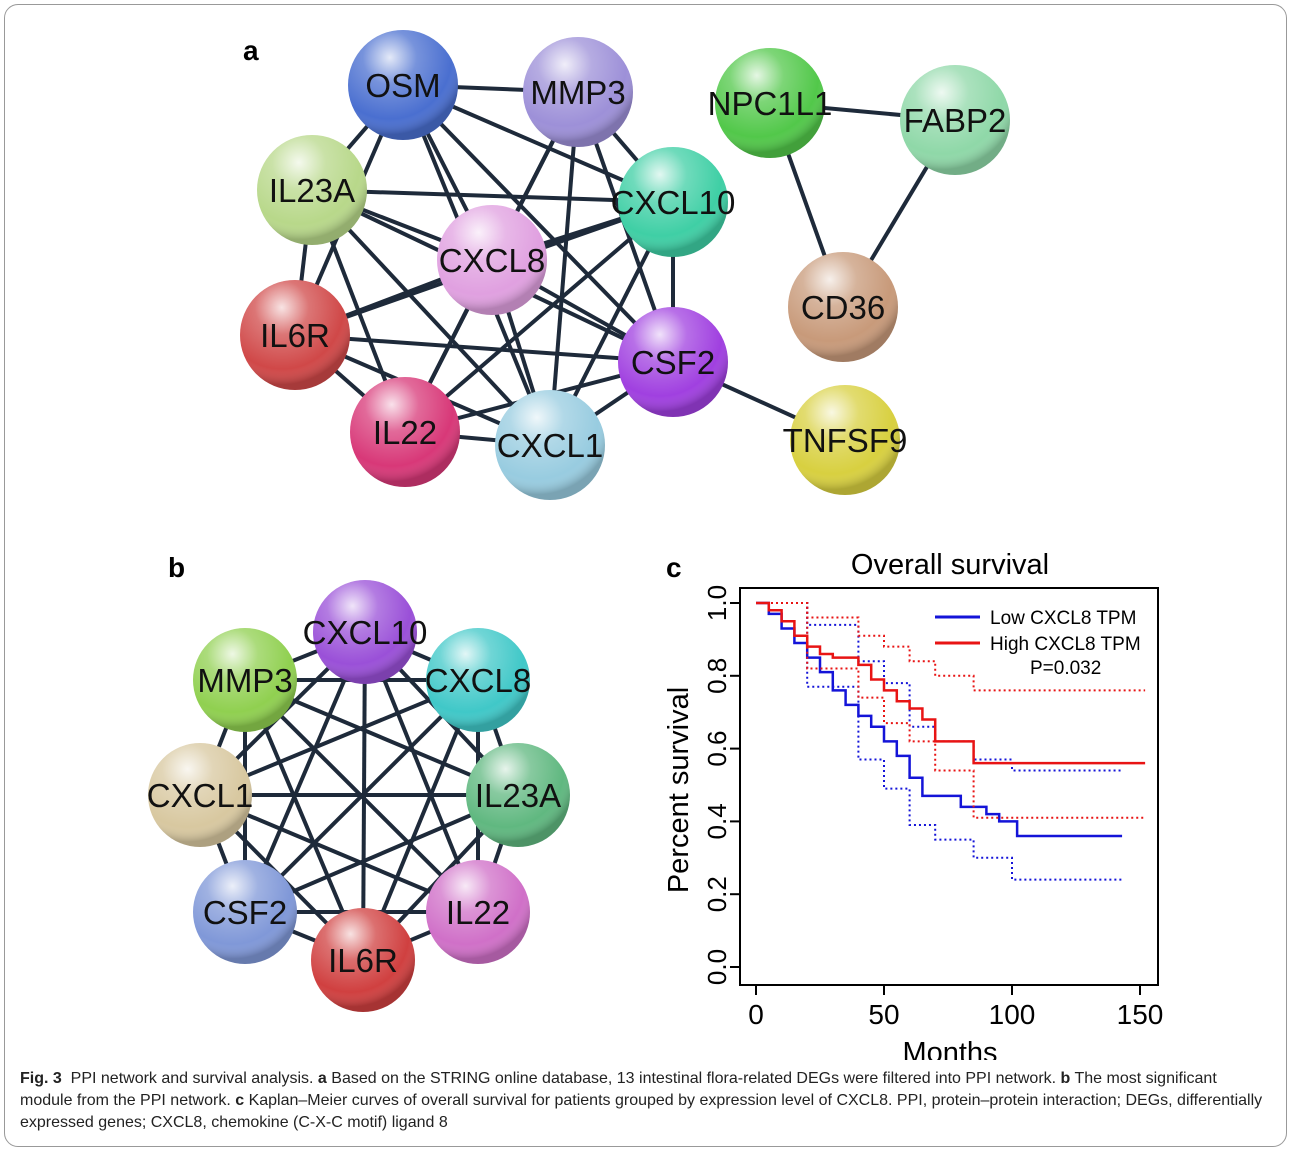  What do you see at coordinates (251, 50) in the screenshot?
I see `panel-label: a` at bounding box center [251, 50].